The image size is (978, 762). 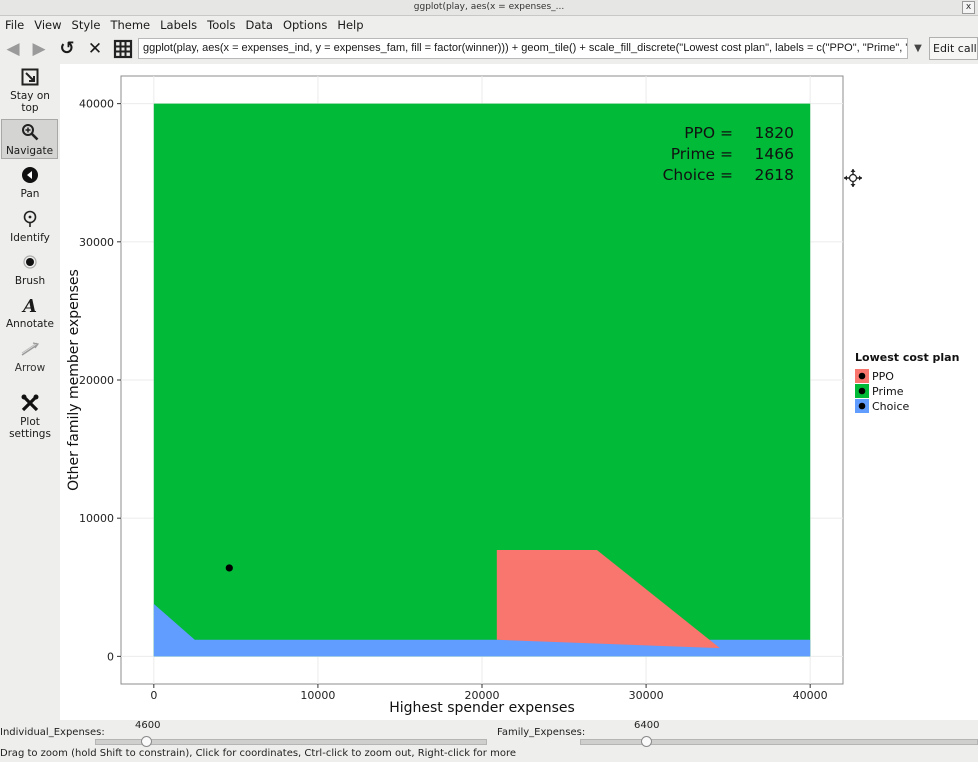 I want to click on family-expenses-slider, so click(x=779, y=742).